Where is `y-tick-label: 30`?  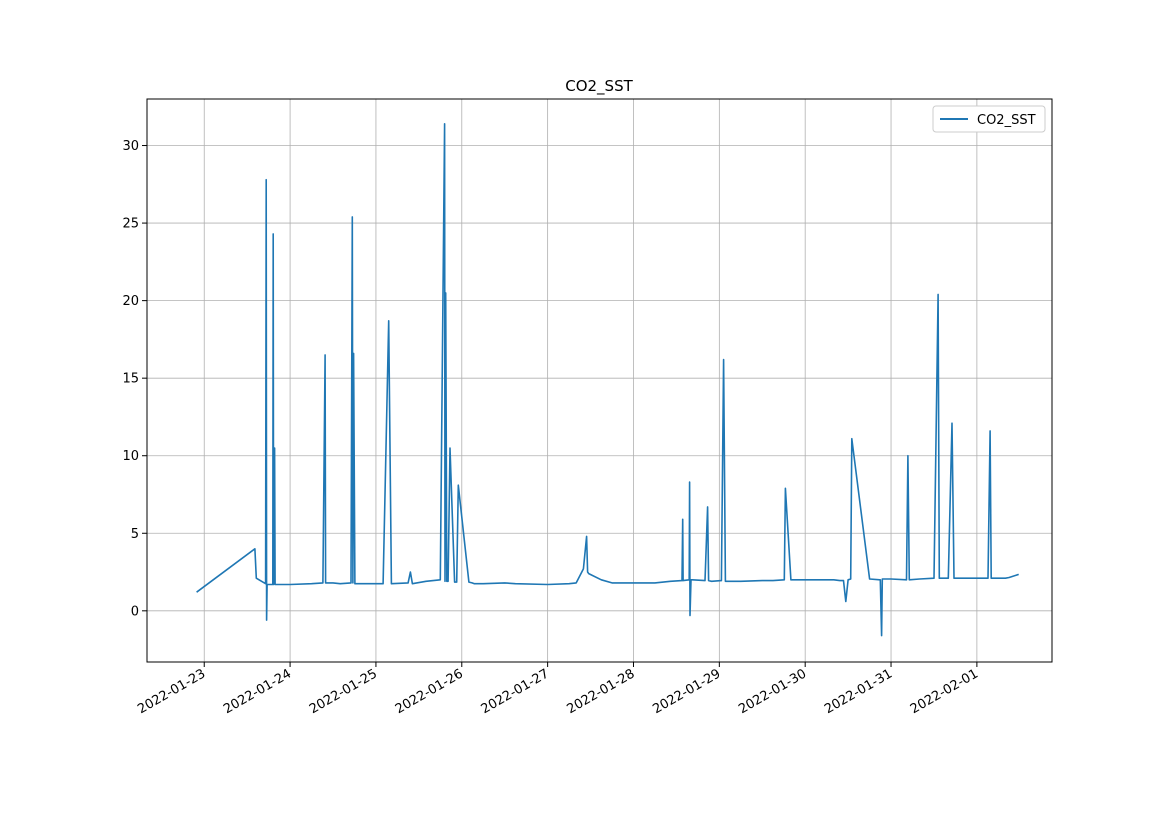
y-tick-label: 30 is located at coordinates (130, 146).